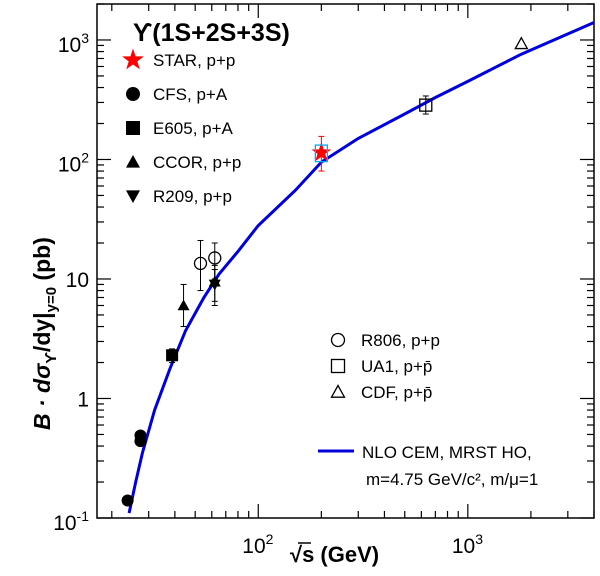 Image resolution: width=600 pixels, height=576 pixels. I want to click on y-tick-label: 10², so click(73, 162).